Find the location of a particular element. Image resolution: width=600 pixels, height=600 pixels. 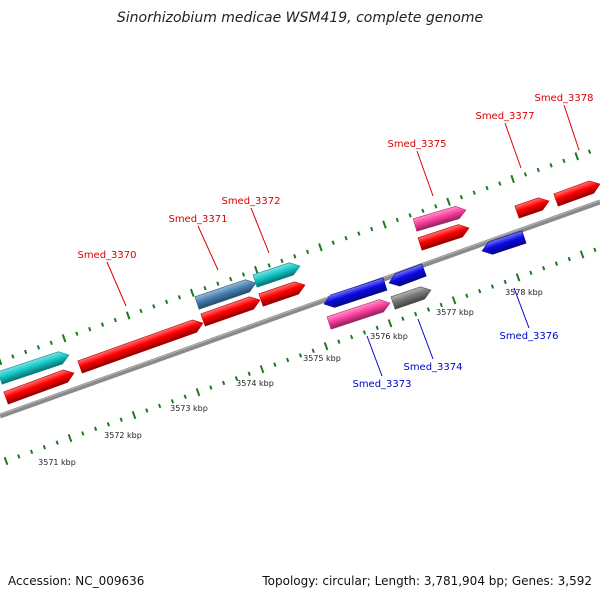

gene-label-forward: Smed_3378 is located at coordinates (563, 98).